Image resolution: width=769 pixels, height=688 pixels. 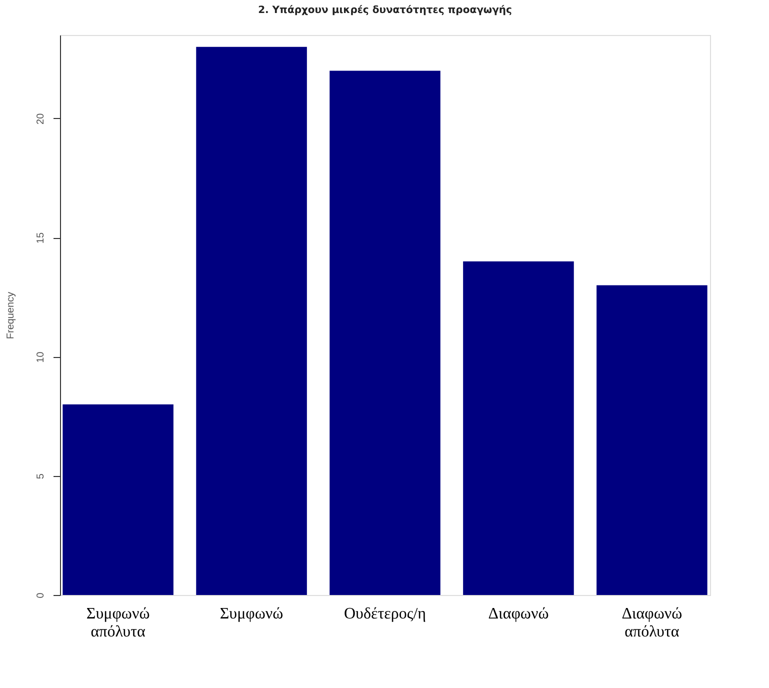 I want to click on chart-title: 2. Υπάρχουν μικρές δυνατότητες προαγωγής, so click(x=385, y=10).